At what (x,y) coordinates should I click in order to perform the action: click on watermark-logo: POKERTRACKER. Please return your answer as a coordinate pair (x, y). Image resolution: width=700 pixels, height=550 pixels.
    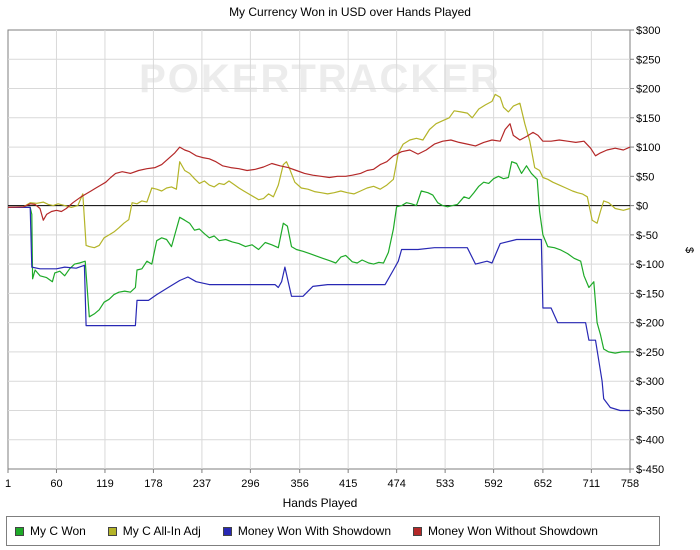
    Looking at the image, I should click on (320, 79).